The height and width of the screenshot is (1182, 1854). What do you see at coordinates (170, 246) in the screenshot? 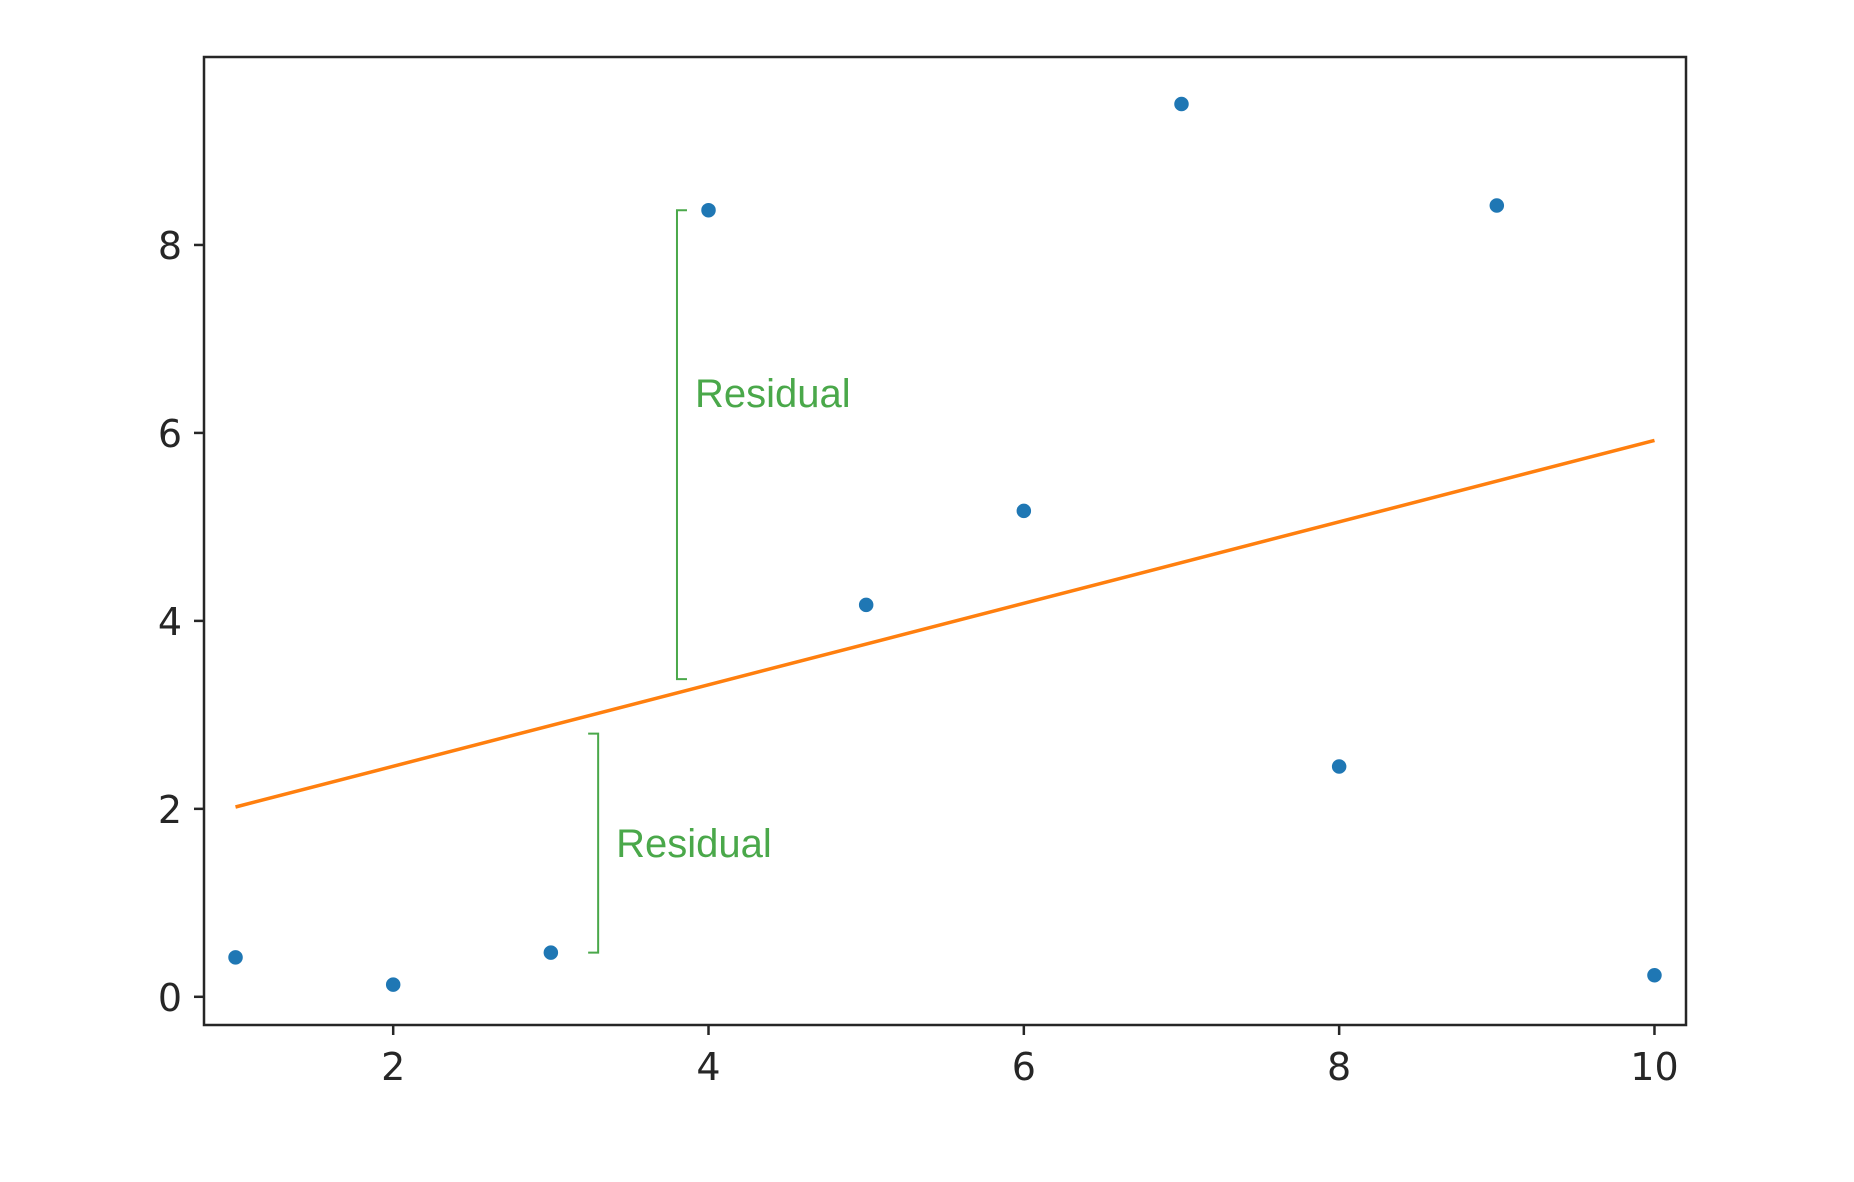
I see `y-tick-label: 8` at bounding box center [170, 246].